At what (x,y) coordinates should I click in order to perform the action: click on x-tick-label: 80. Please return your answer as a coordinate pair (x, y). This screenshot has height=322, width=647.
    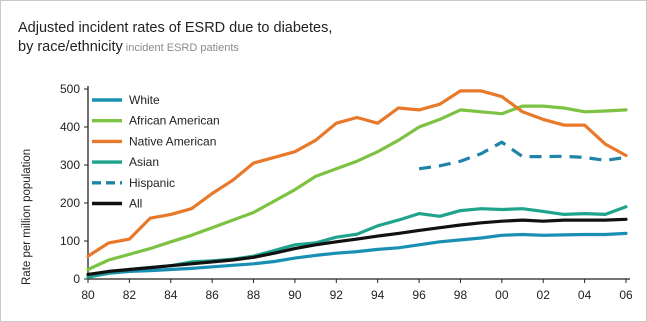
    Looking at the image, I should click on (88, 295).